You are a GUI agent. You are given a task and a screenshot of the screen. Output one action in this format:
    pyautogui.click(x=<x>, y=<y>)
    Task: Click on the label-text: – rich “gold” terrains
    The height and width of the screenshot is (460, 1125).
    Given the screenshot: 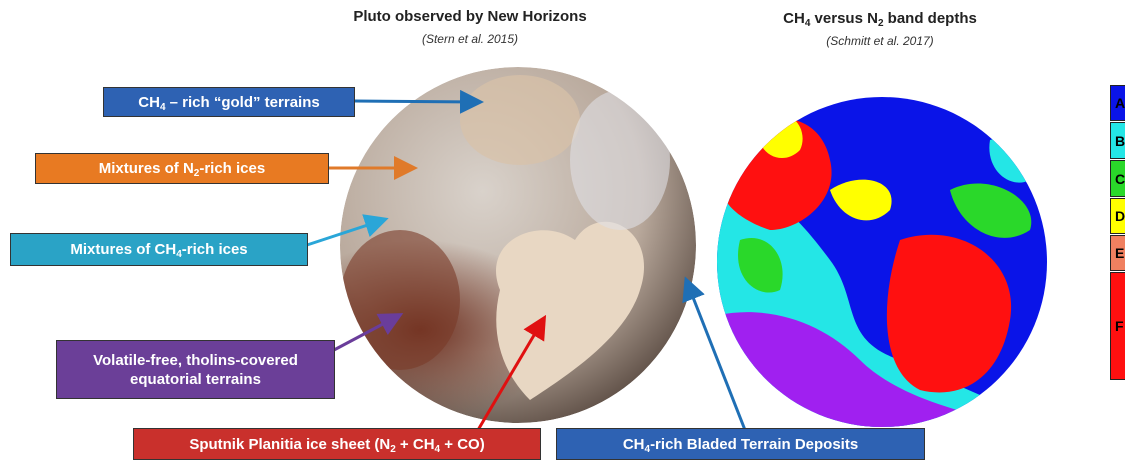 What is the action you would take?
    pyautogui.click(x=242, y=102)
    